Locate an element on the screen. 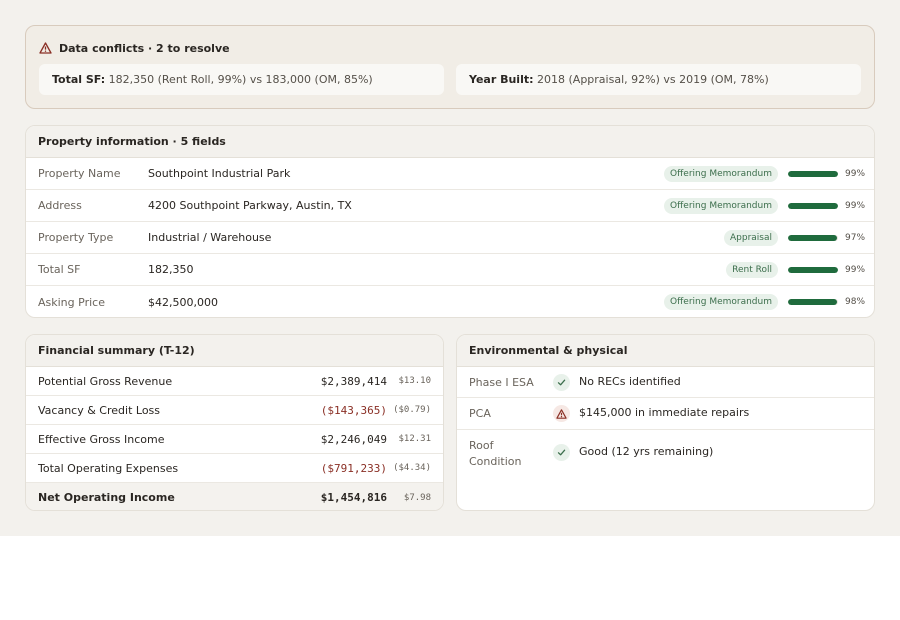 Image resolution: width=900 pixels, height=620 pixels. confidence-percent: 98% is located at coordinates (855, 302).